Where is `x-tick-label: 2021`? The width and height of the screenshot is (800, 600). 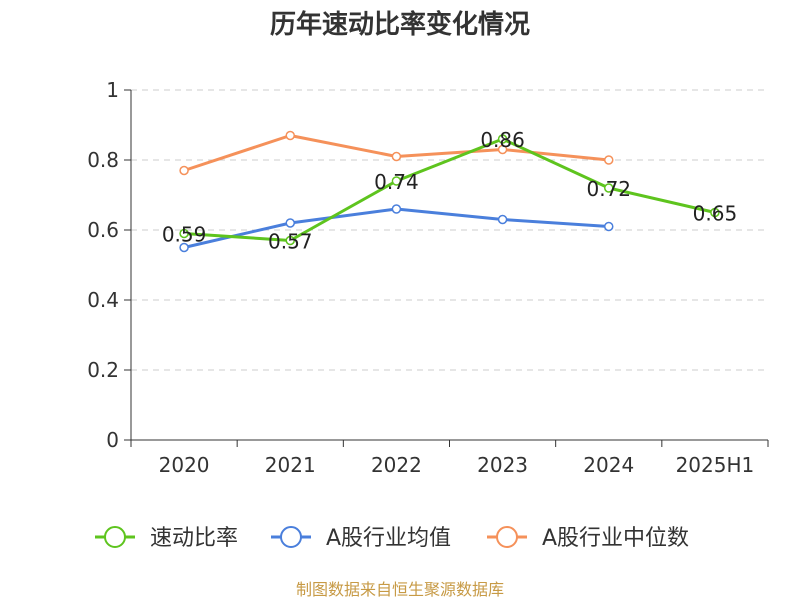 x-tick-label: 2021 is located at coordinates (290, 465).